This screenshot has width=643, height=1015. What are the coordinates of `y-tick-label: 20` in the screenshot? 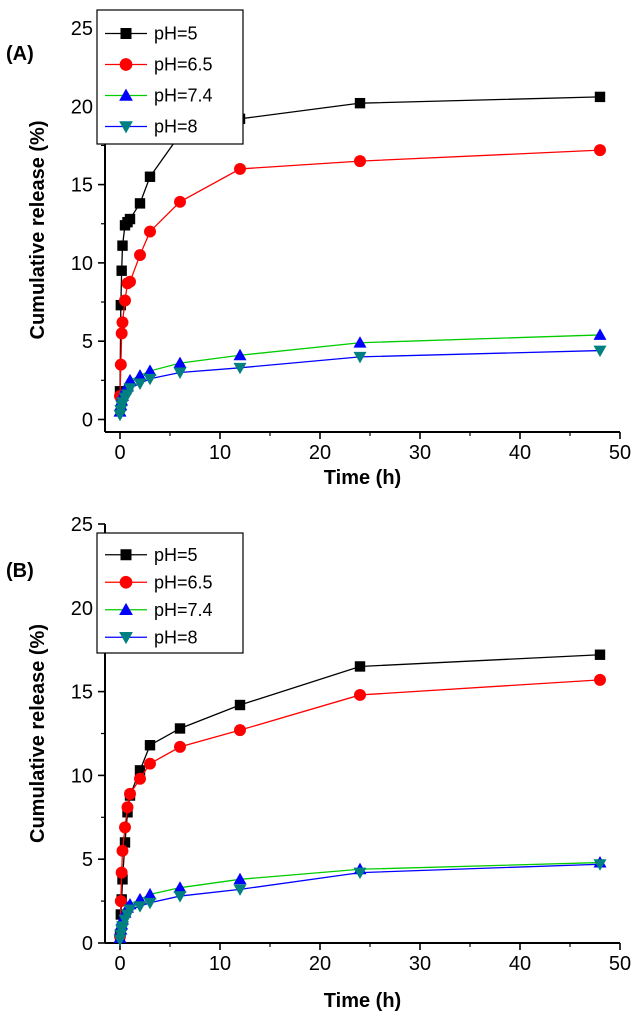 It's located at (82, 609).